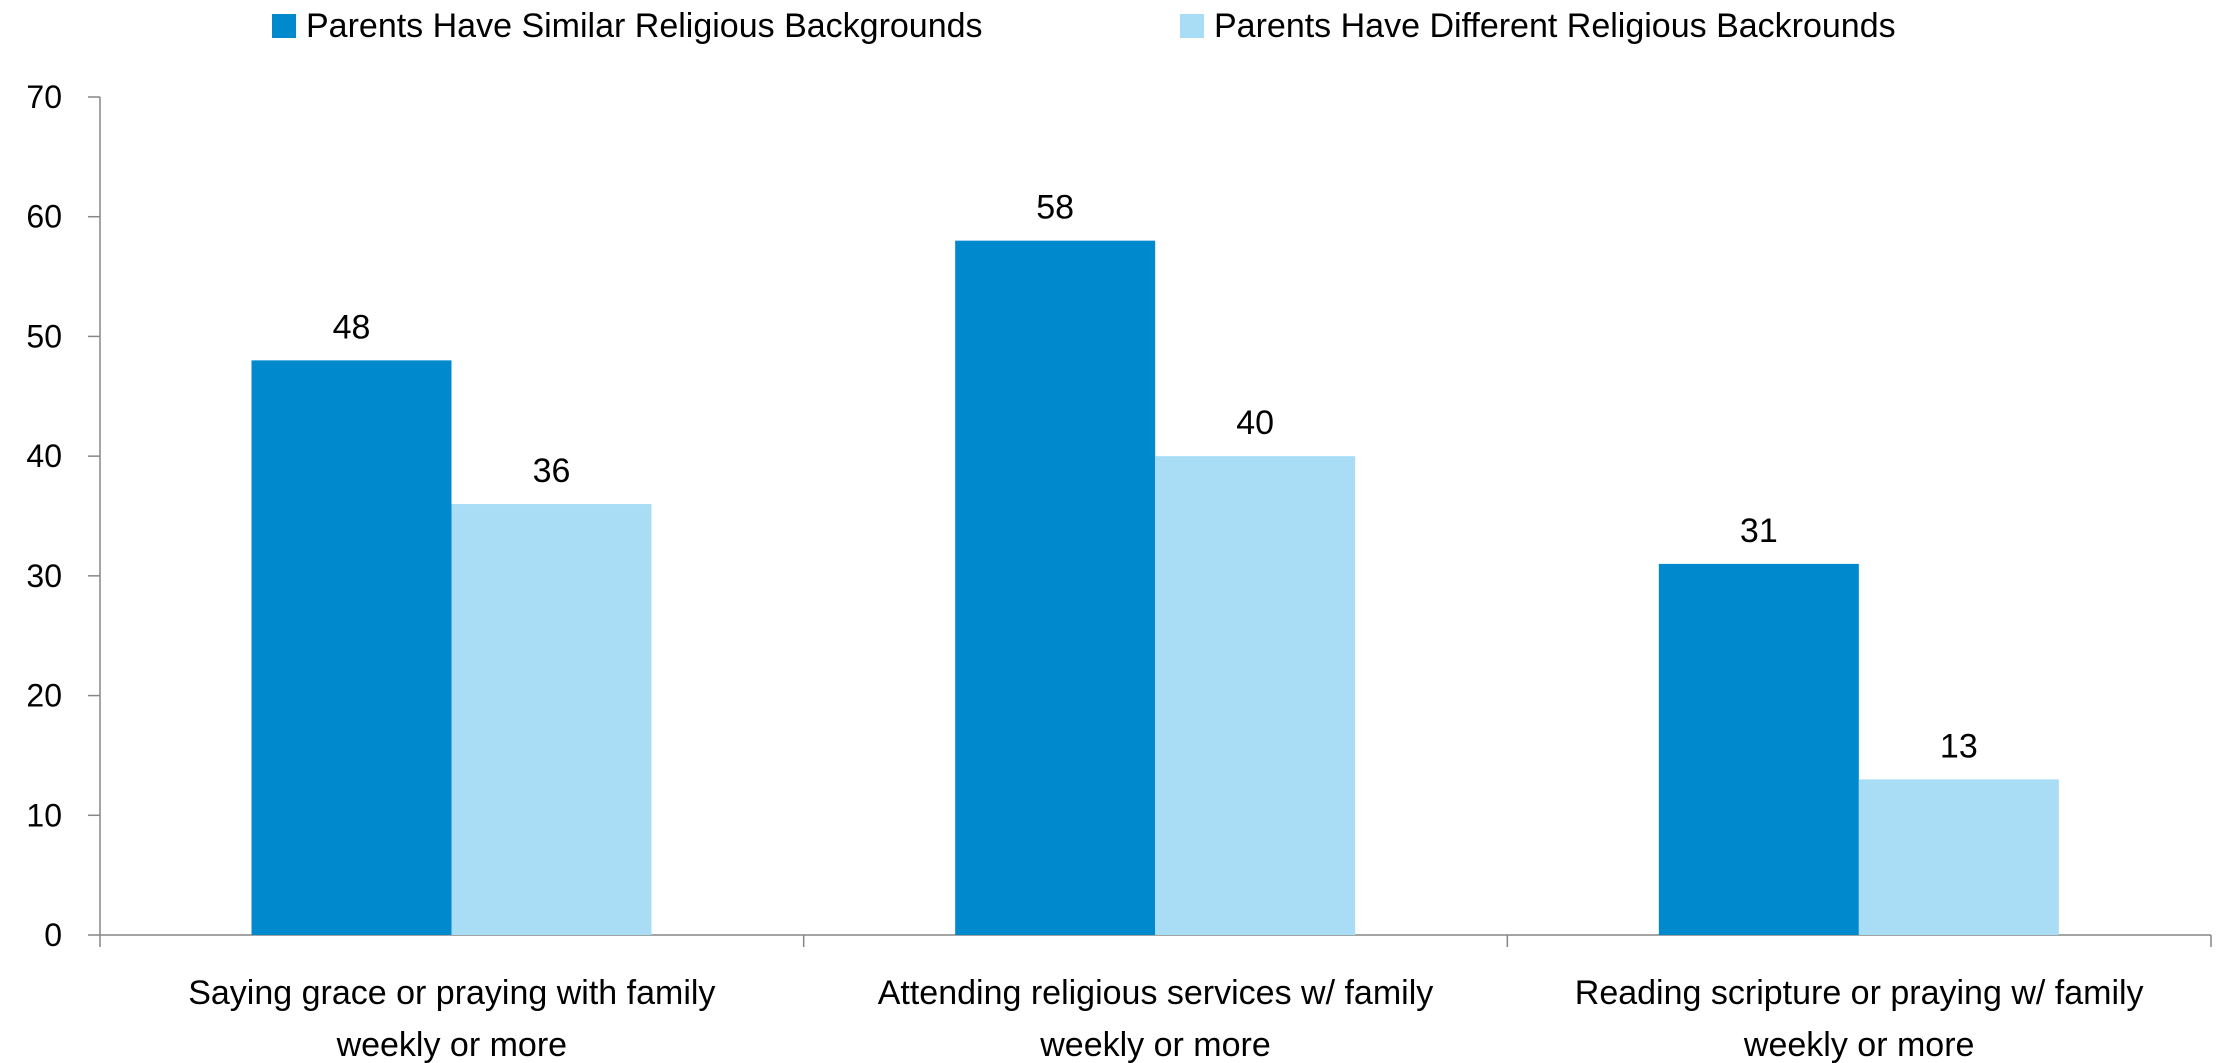 The height and width of the screenshot is (1063, 2221). What do you see at coordinates (44, 696) in the screenshot?
I see `y-tick-label: 20` at bounding box center [44, 696].